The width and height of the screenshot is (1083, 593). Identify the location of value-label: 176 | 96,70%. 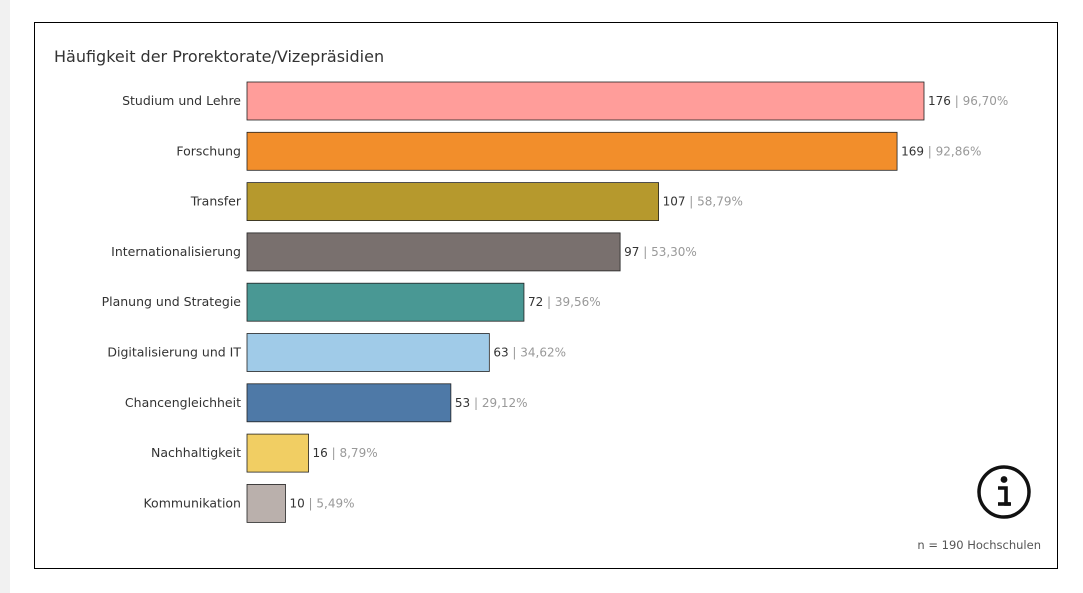
(968, 101).